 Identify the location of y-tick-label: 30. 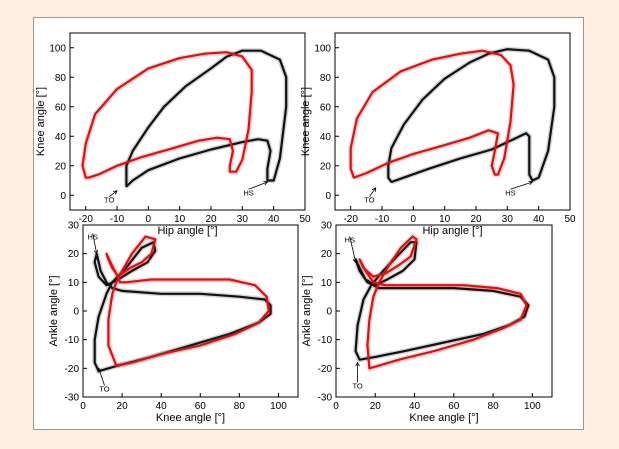
(74, 226).